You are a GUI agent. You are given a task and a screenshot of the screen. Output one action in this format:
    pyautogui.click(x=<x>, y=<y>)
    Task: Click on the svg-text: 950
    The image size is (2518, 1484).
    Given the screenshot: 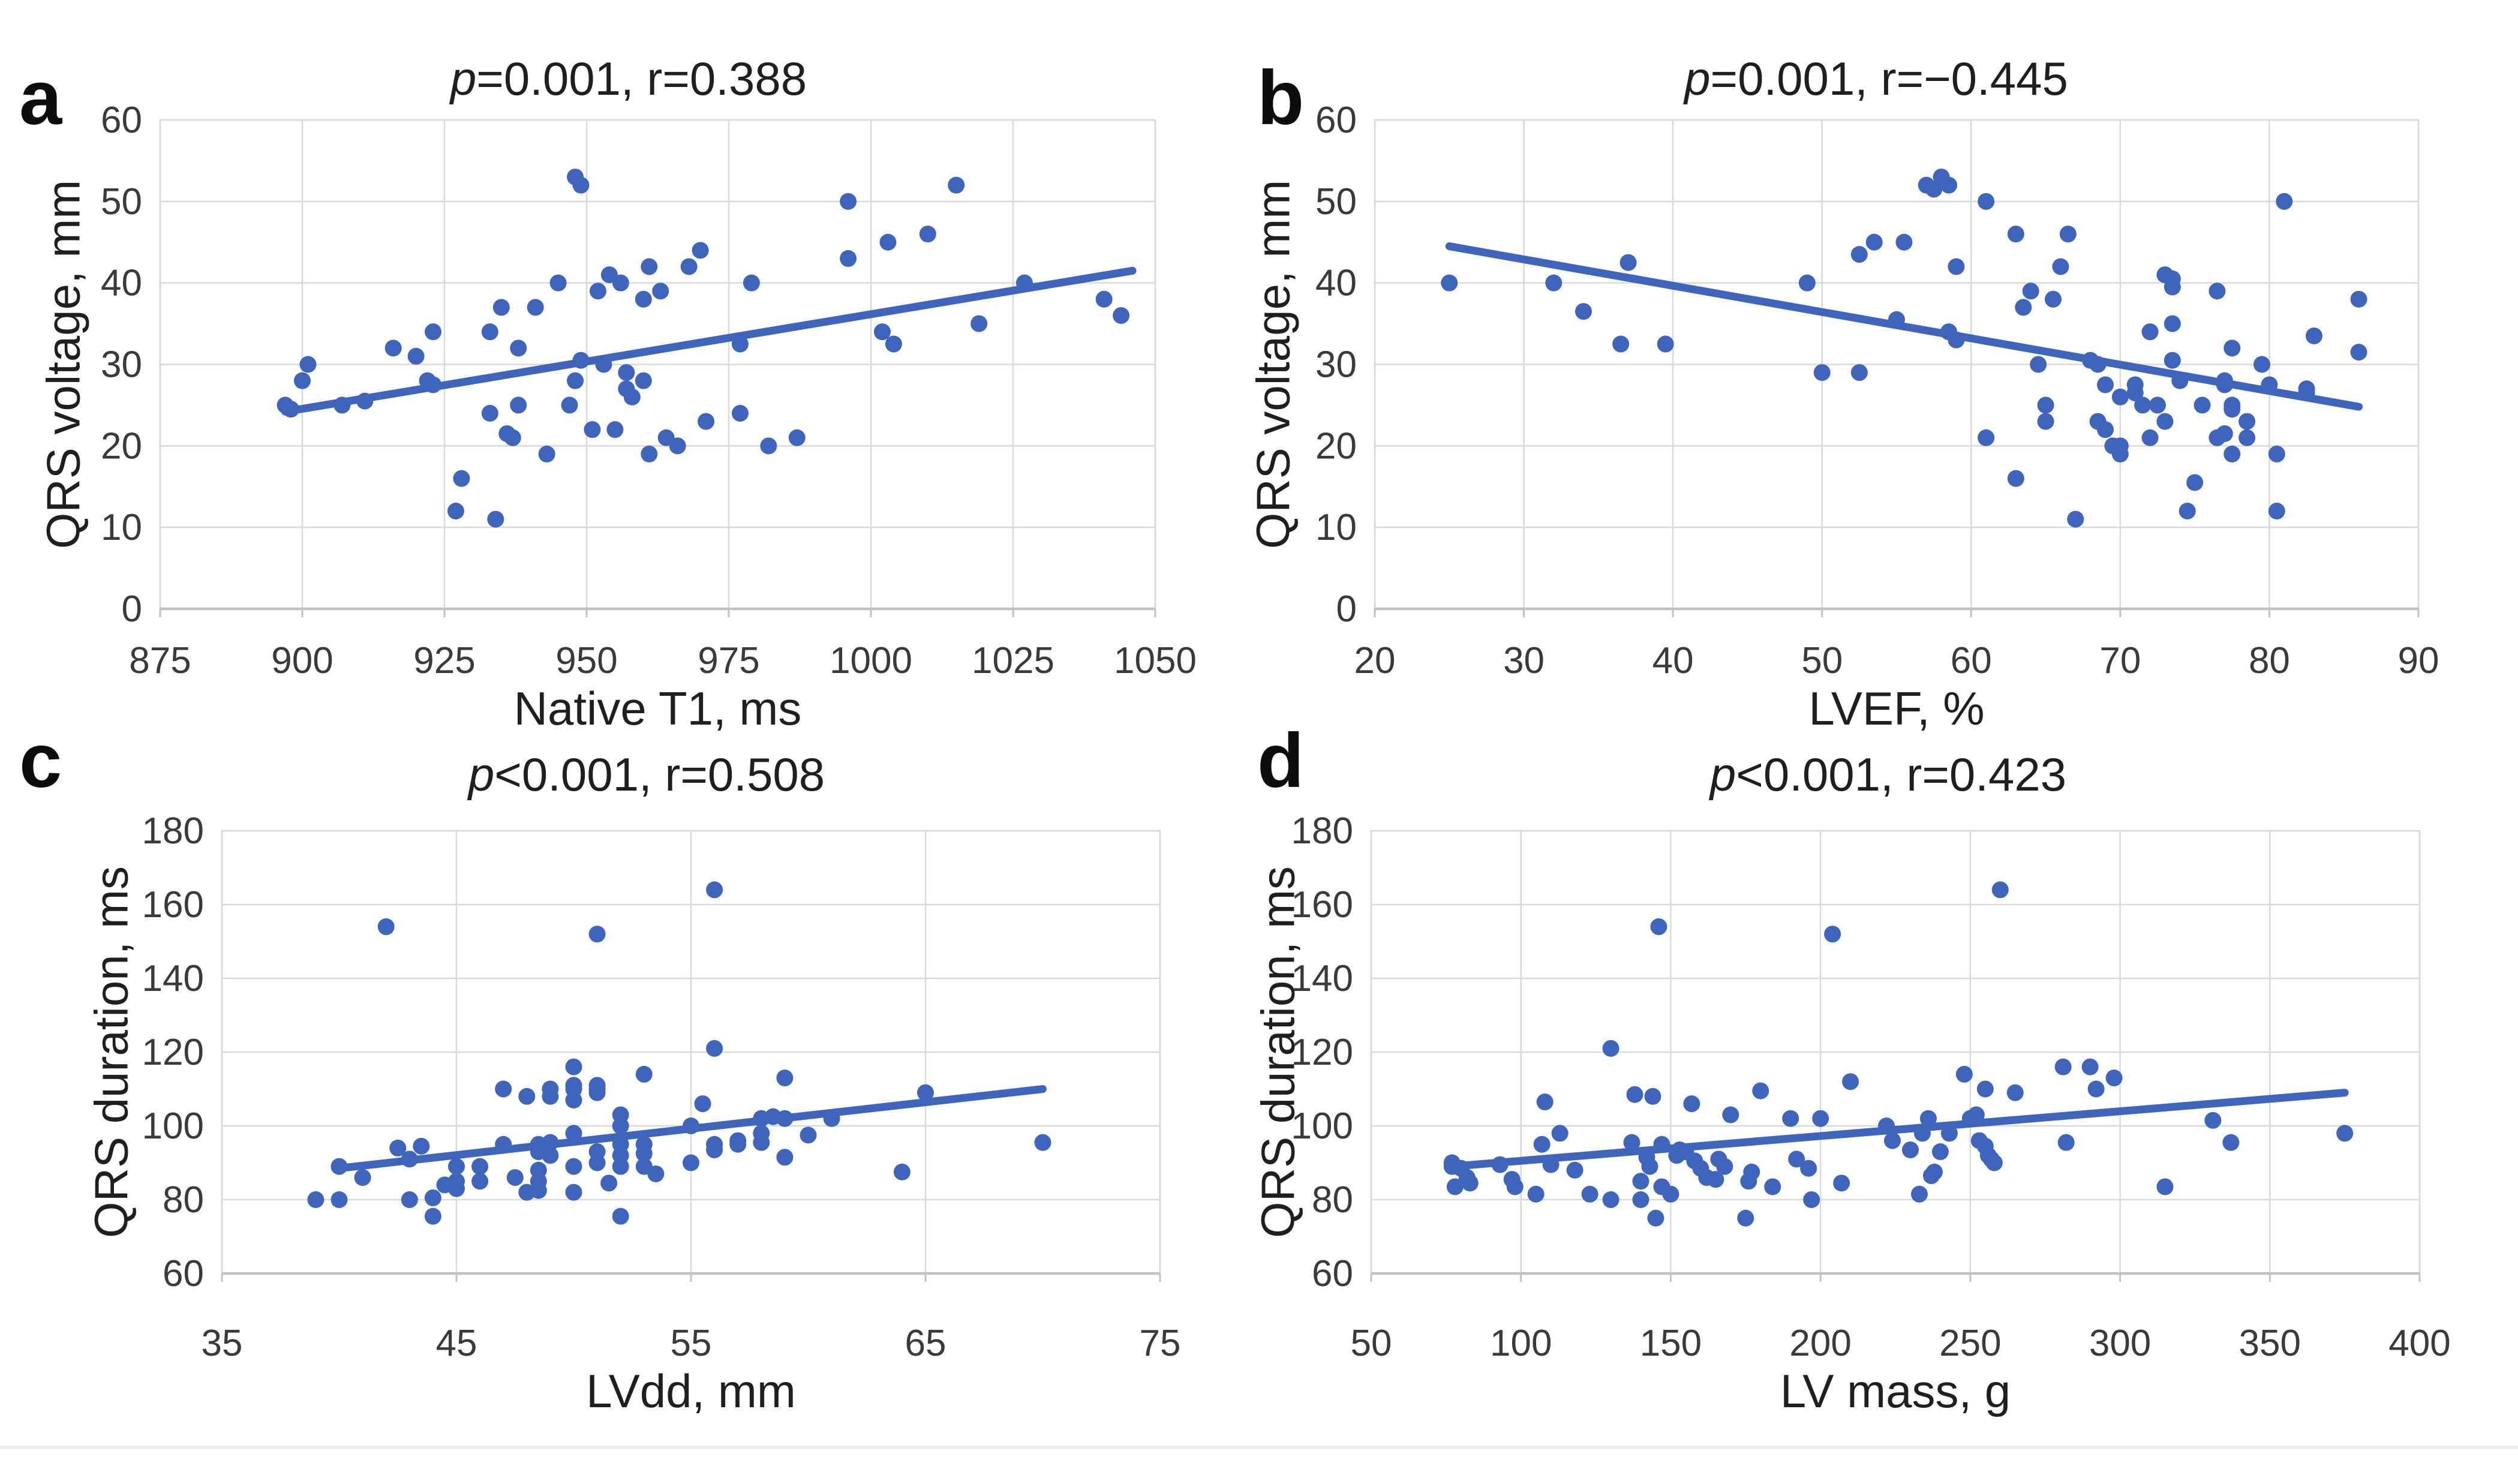 What is the action you would take?
    pyautogui.click(x=586, y=661)
    